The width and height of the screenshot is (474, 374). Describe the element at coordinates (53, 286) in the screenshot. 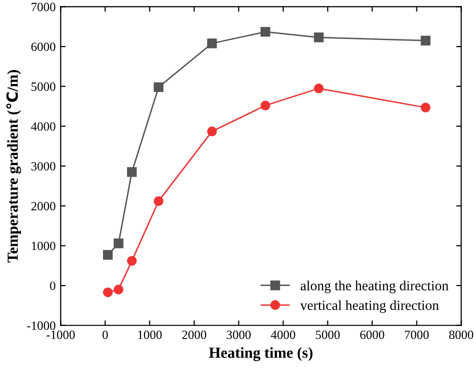

I see `y-tick-label: 0` at that location.